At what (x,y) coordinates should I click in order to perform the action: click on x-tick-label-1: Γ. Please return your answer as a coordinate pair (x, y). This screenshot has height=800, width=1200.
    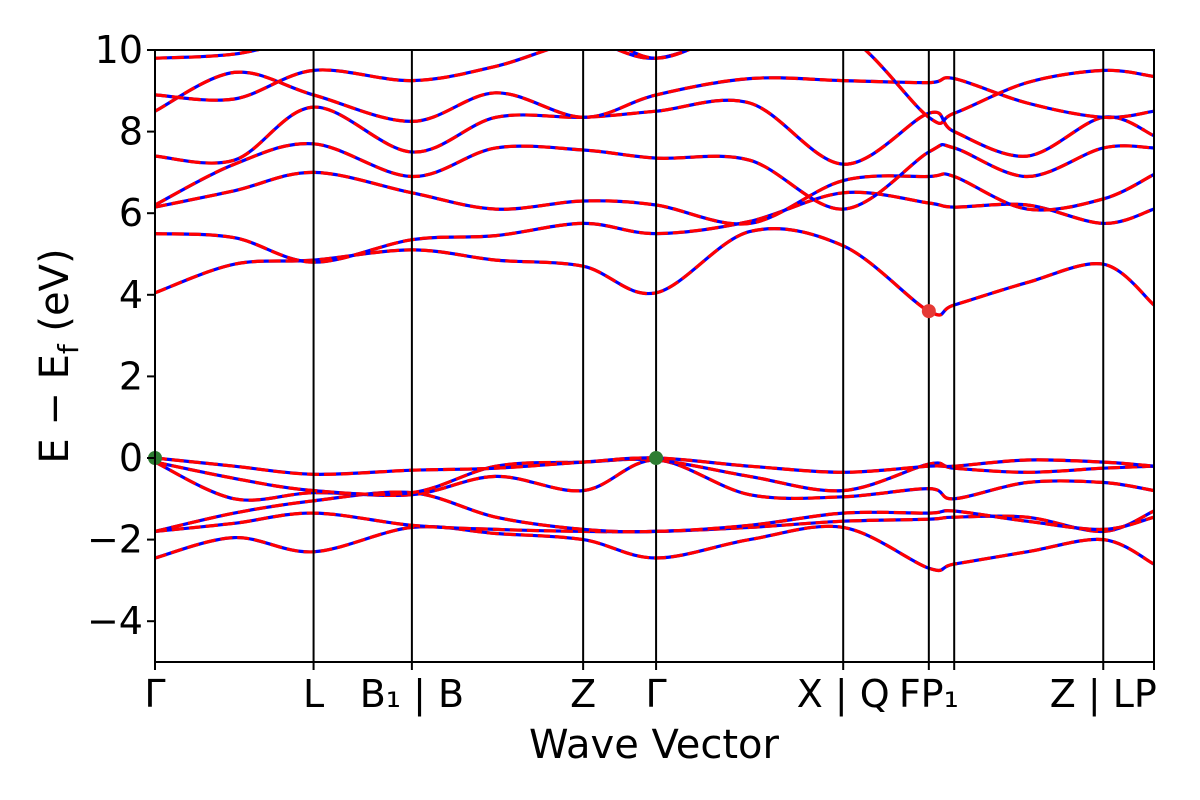
    Looking at the image, I should click on (154, 694).